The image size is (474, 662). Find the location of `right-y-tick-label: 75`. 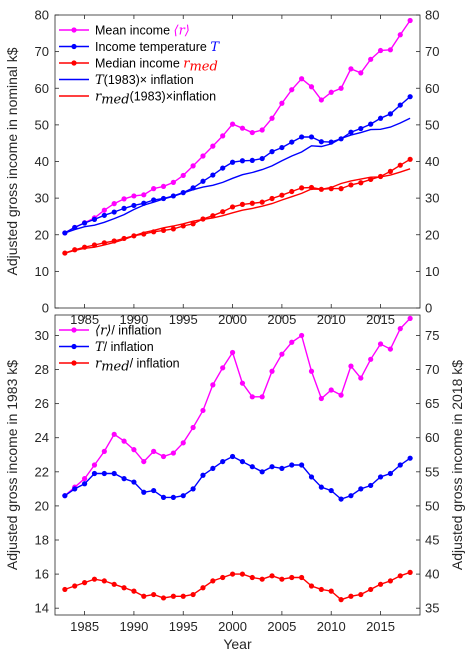

right-y-tick-label: 75 is located at coordinates (432, 335).